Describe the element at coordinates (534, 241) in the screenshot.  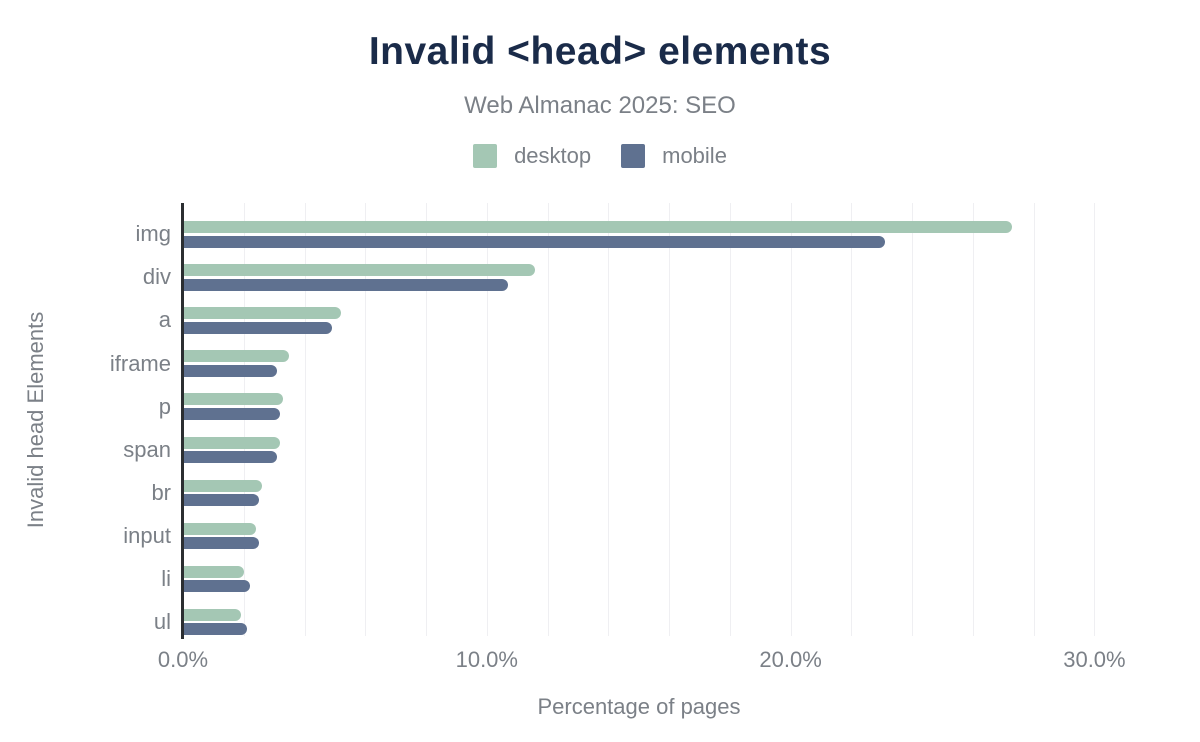
I see `bar-img-mobile` at that location.